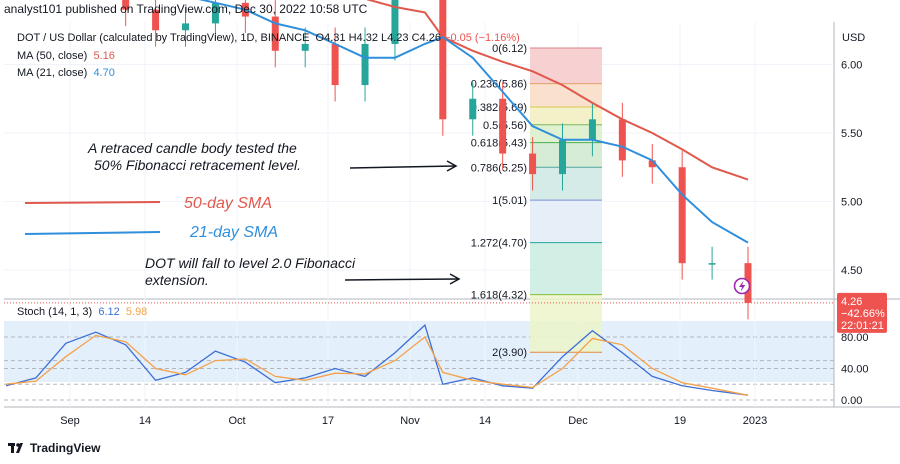 The height and width of the screenshot is (464, 900). I want to click on ohlc-low: L4.23, so click(395, 38).